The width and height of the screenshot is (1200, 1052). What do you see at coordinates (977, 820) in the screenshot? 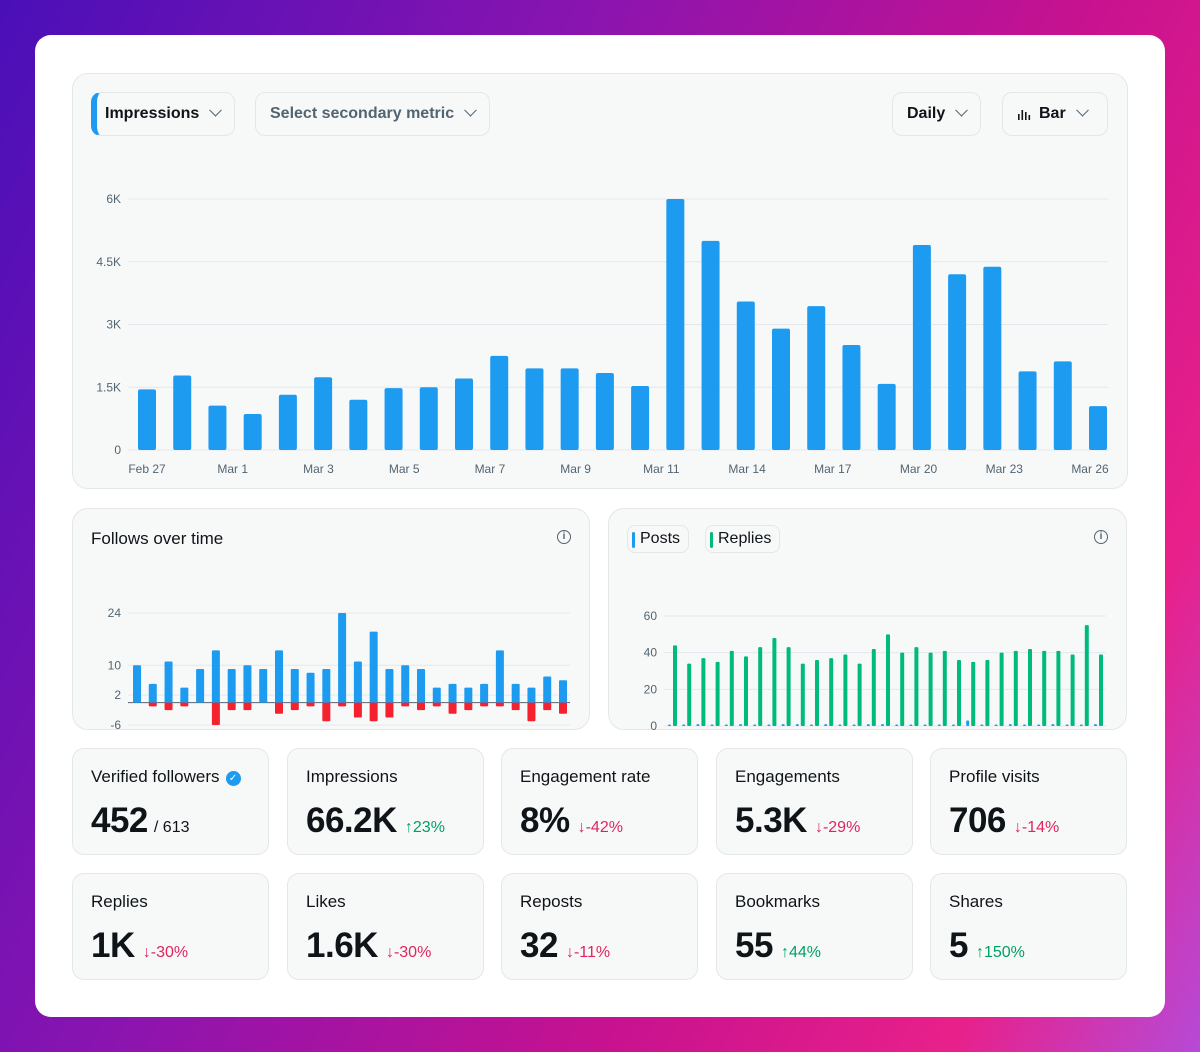
I see `stat-value: 706` at bounding box center [977, 820].